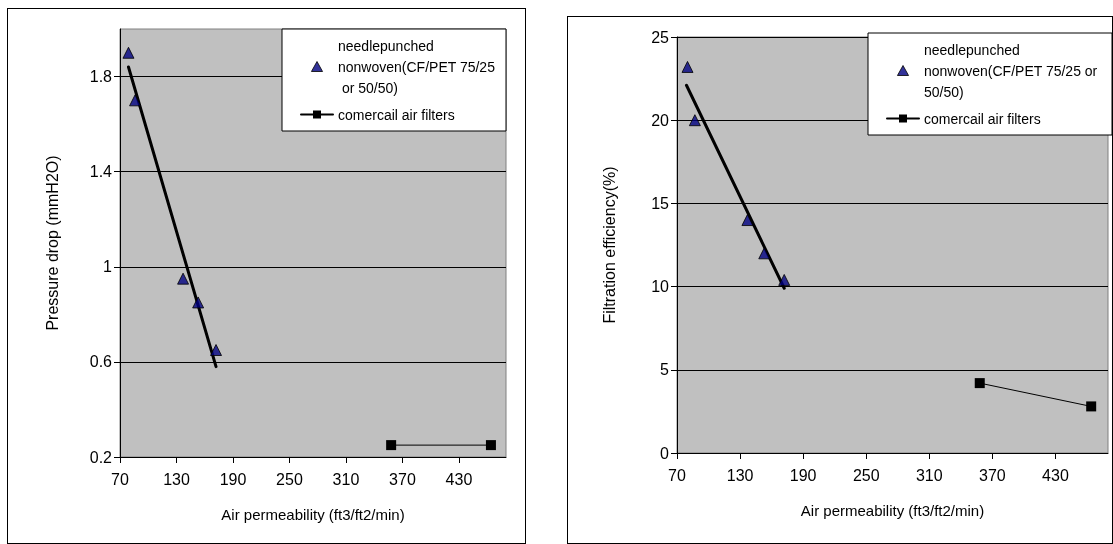 Image resolution: width=1113 pixels, height=544 pixels. Describe the element at coordinates (665, 370) in the screenshot. I see `y-tick-label: 5` at that location.